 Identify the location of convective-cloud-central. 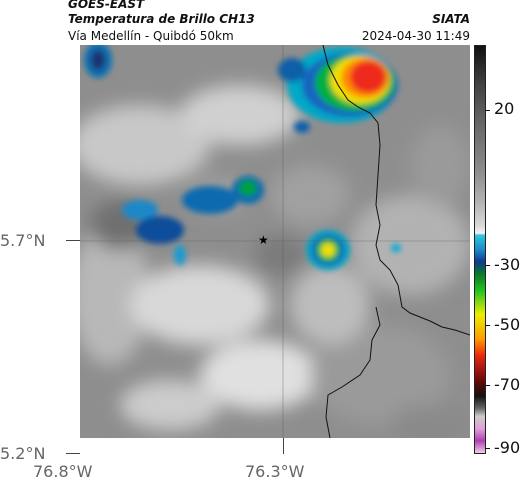
(353, 250).